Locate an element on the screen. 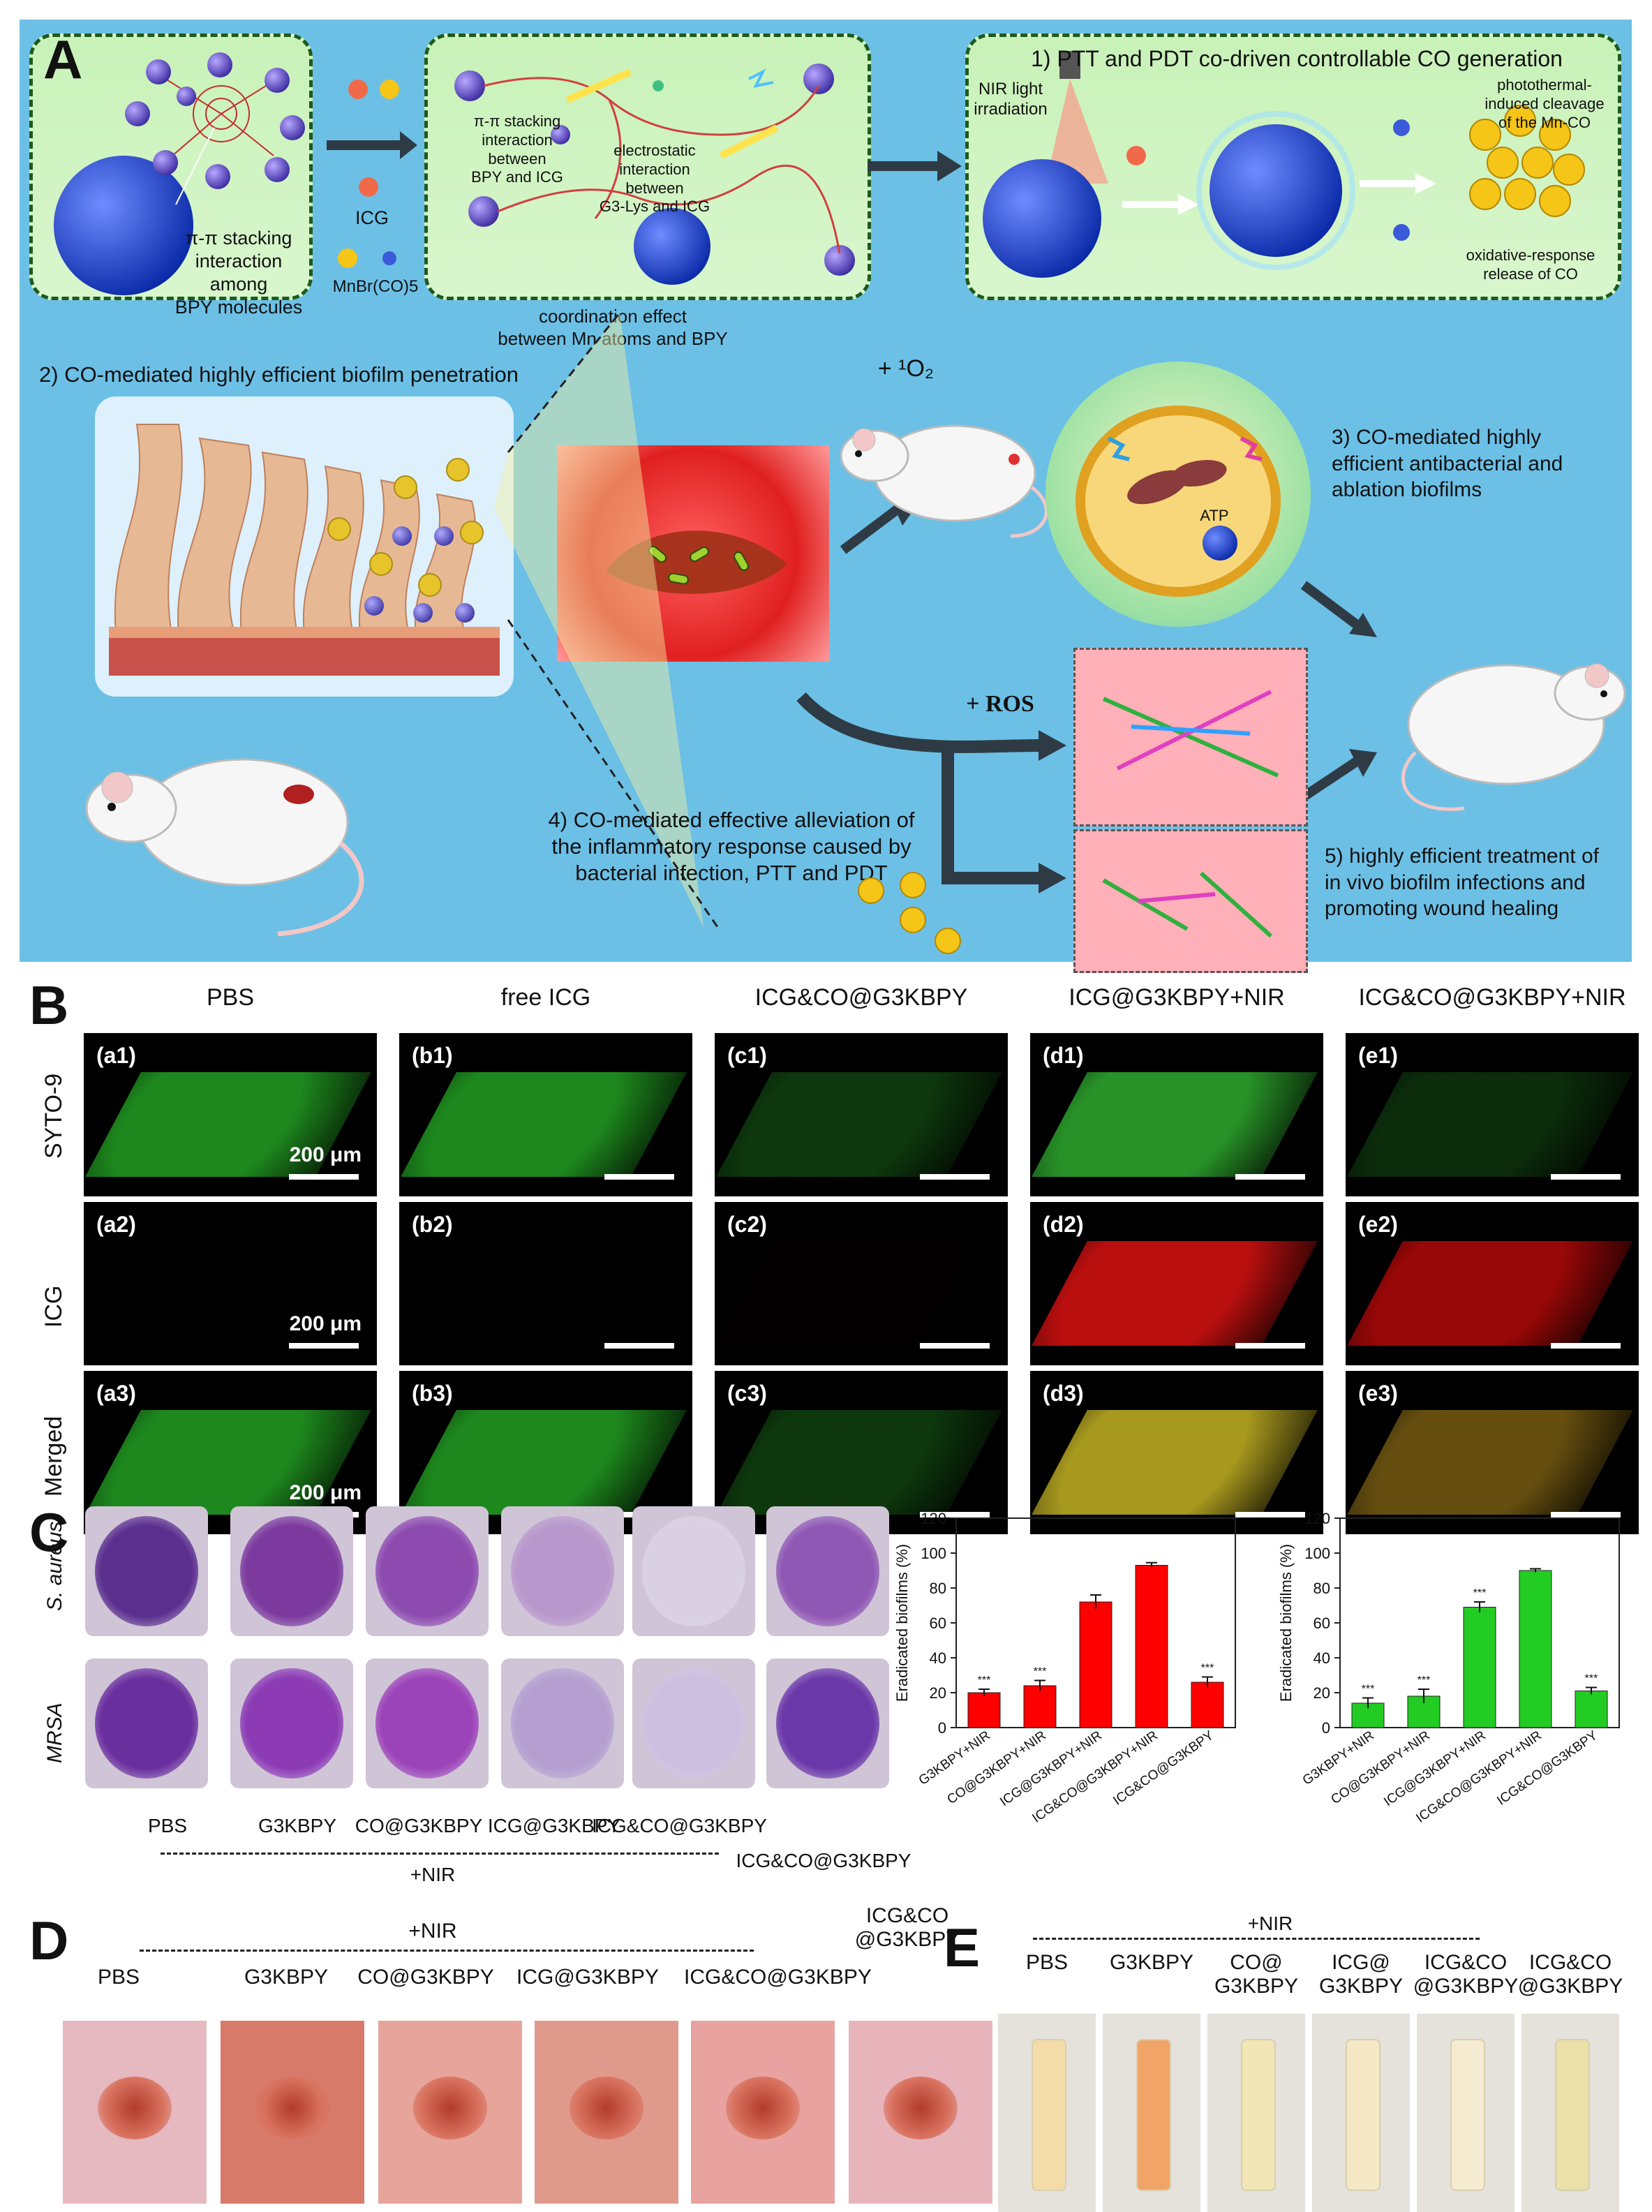  atp-label: ATP is located at coordinates (1214, 515).